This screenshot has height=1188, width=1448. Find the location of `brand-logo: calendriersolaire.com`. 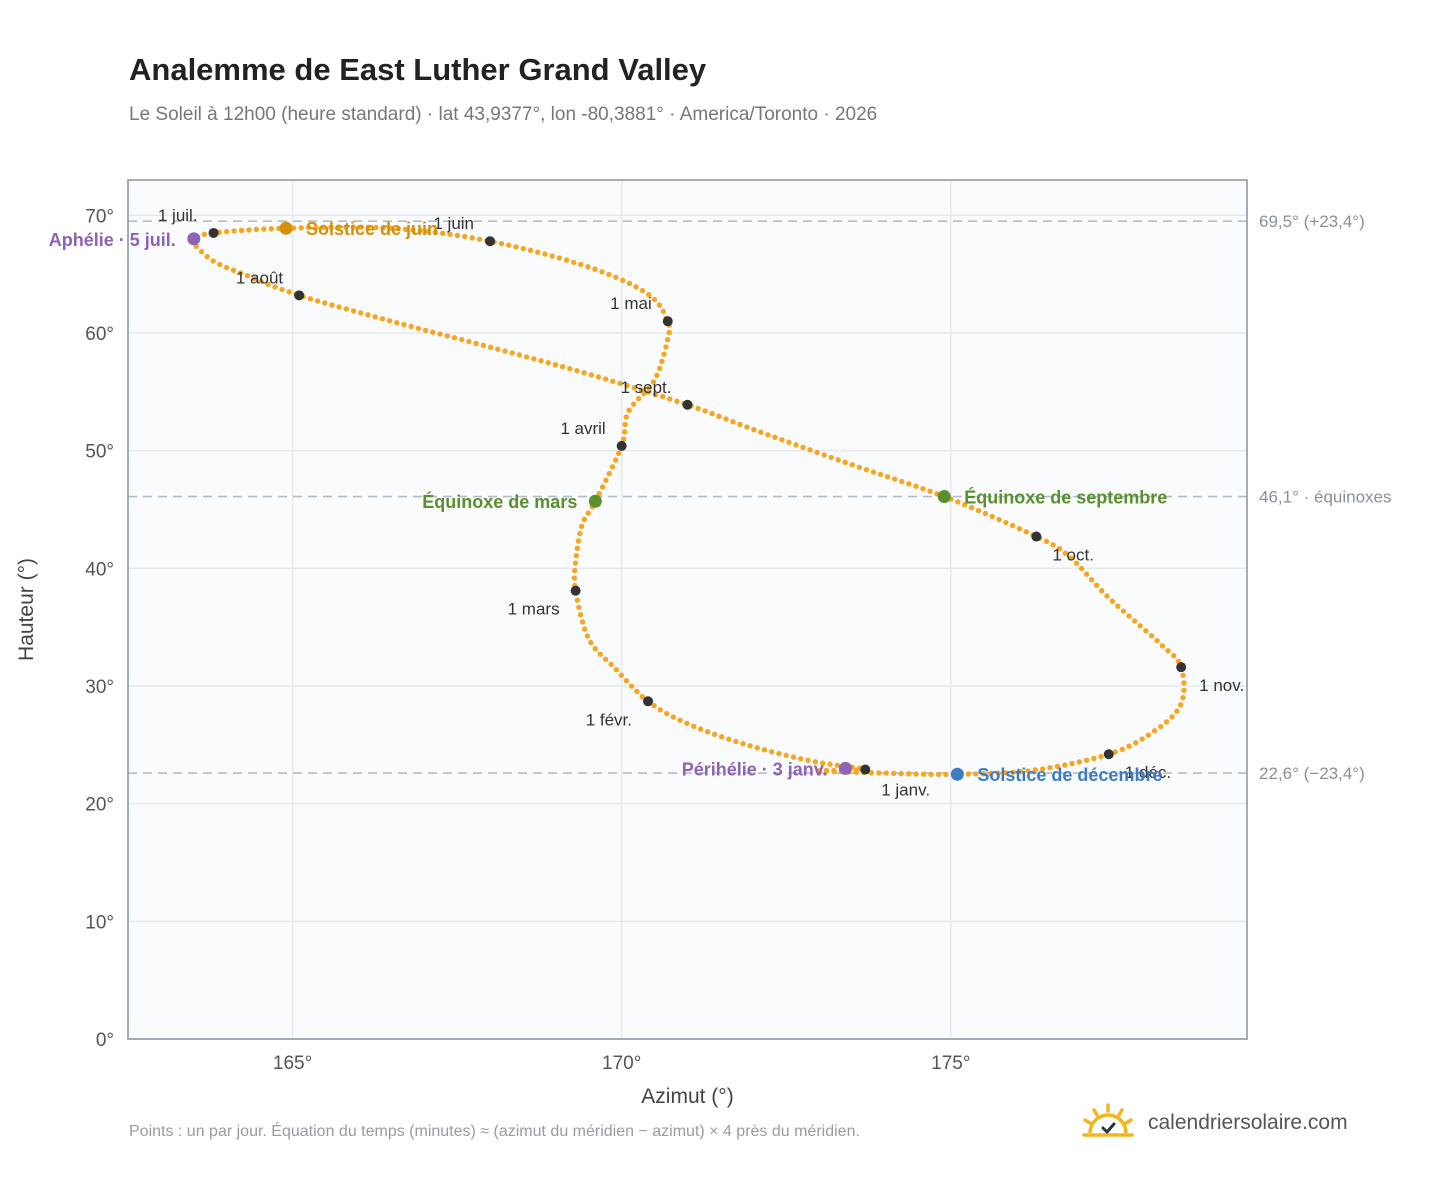

brand-logo: calendriersolaire.com is located at coordinates (1215, 1123).